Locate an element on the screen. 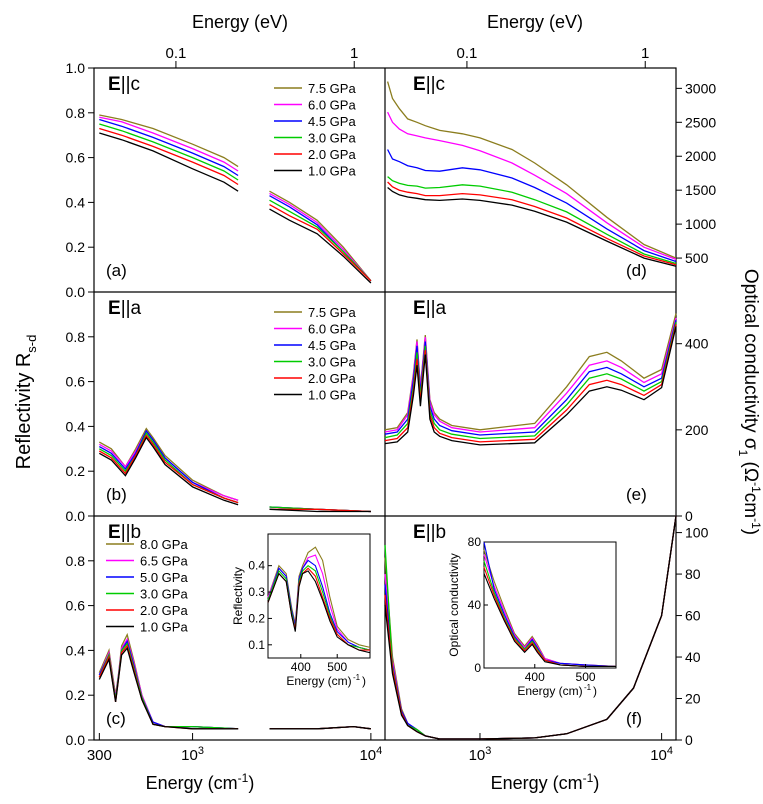 This screenshot has width=763, height=804. y-tick-label: 2000 is located at coordinates (700, 156).